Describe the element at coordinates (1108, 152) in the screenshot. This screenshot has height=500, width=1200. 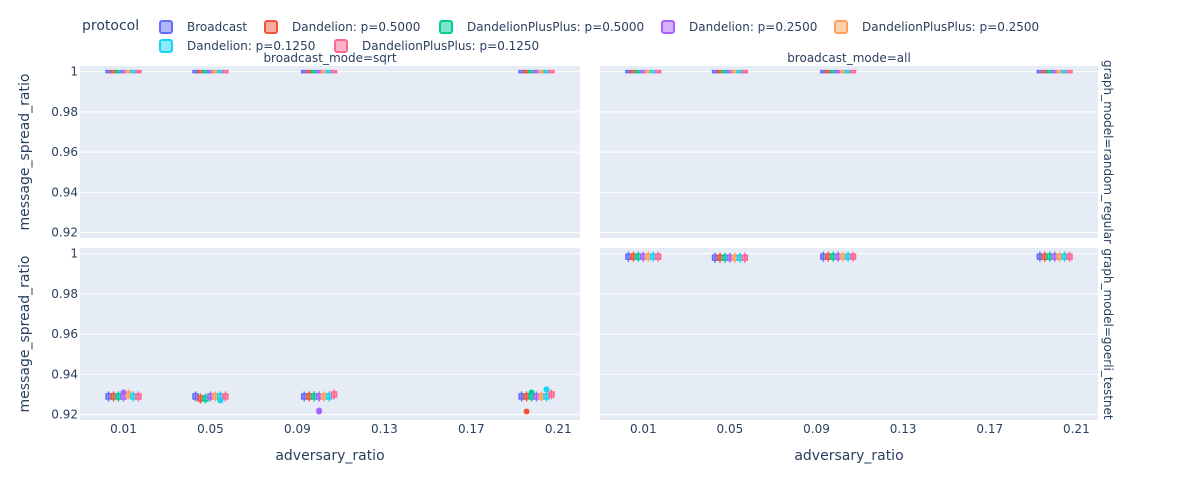
I see `facet-title-row-0: graph_model=random_regular` at that location.